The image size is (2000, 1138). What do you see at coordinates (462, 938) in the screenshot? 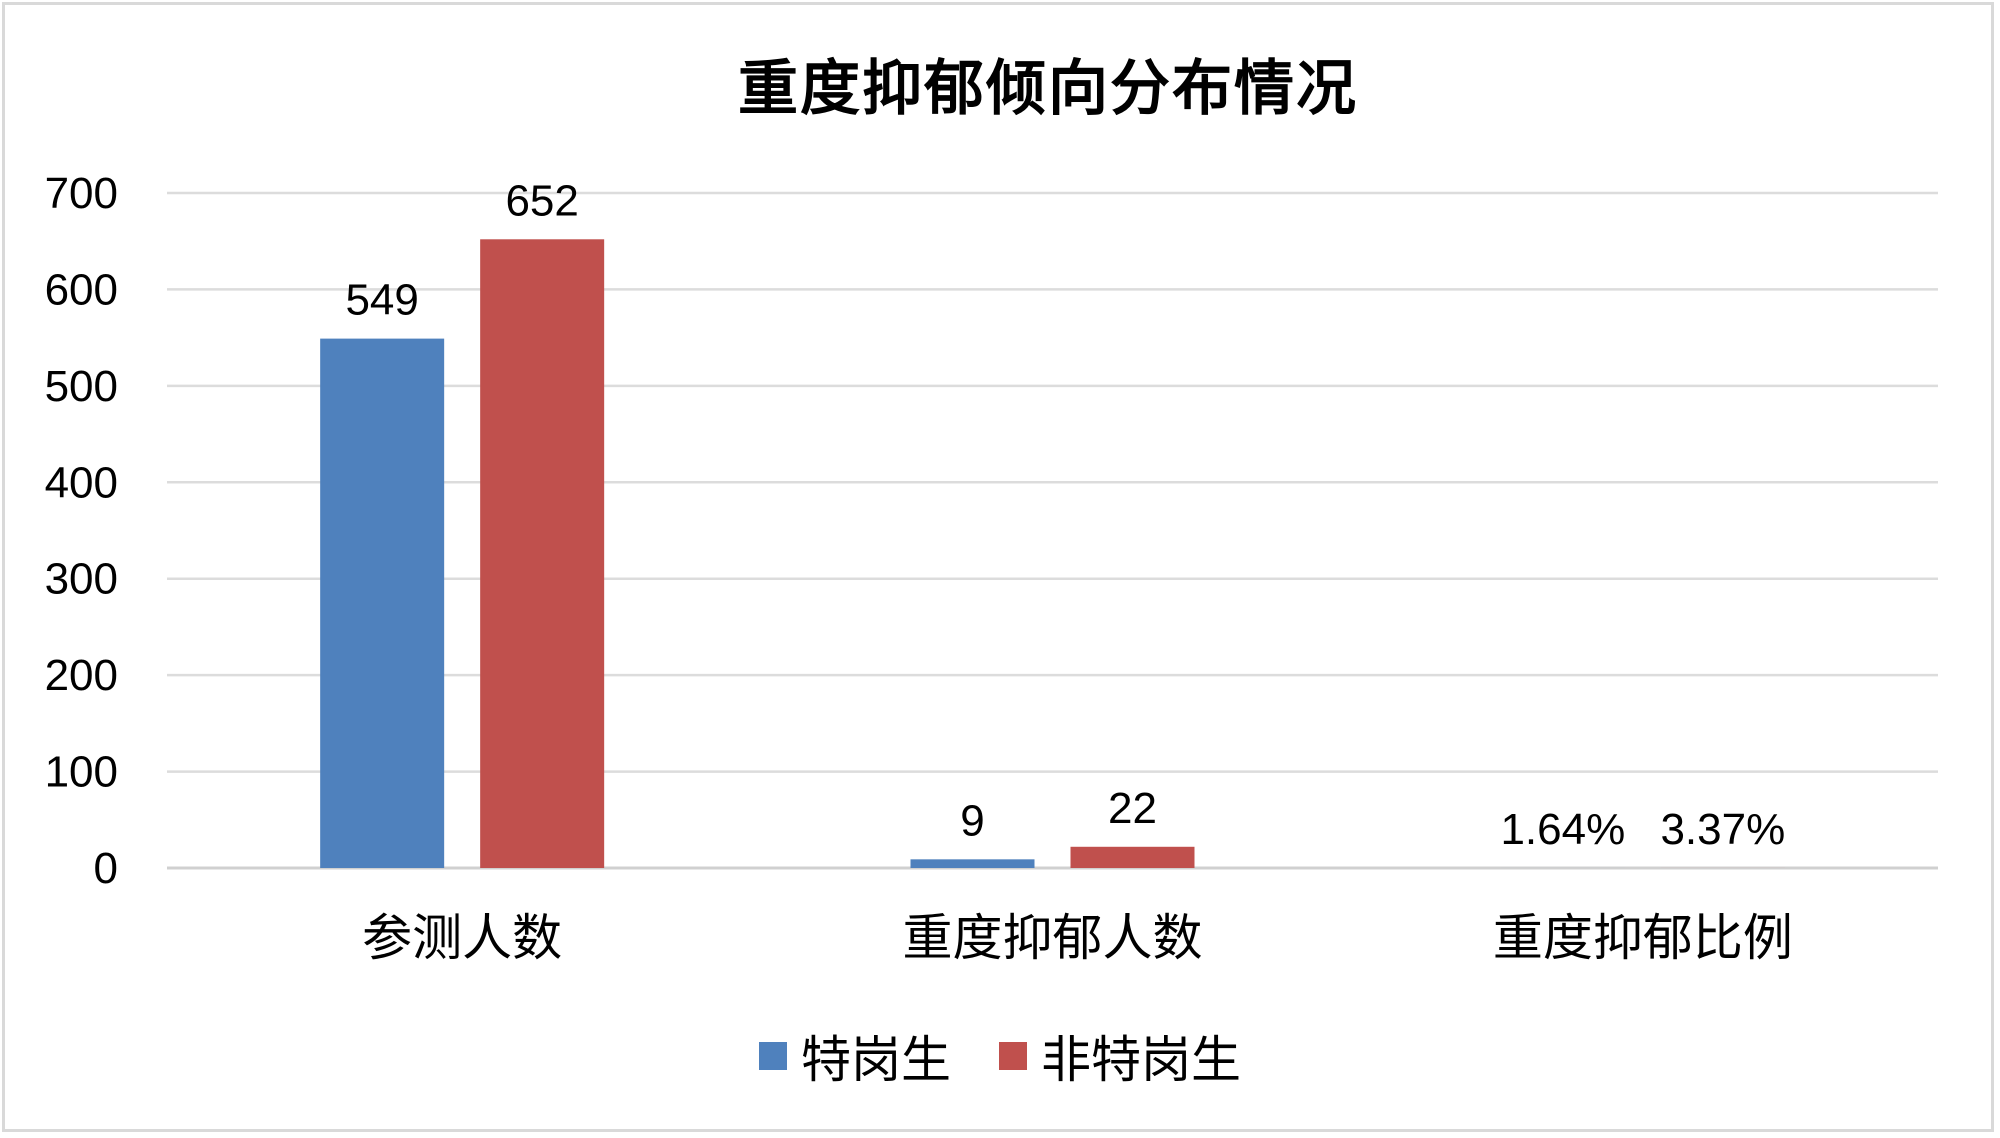
I see `x-category-label: 参测人数` at bounding box center [462, 938].